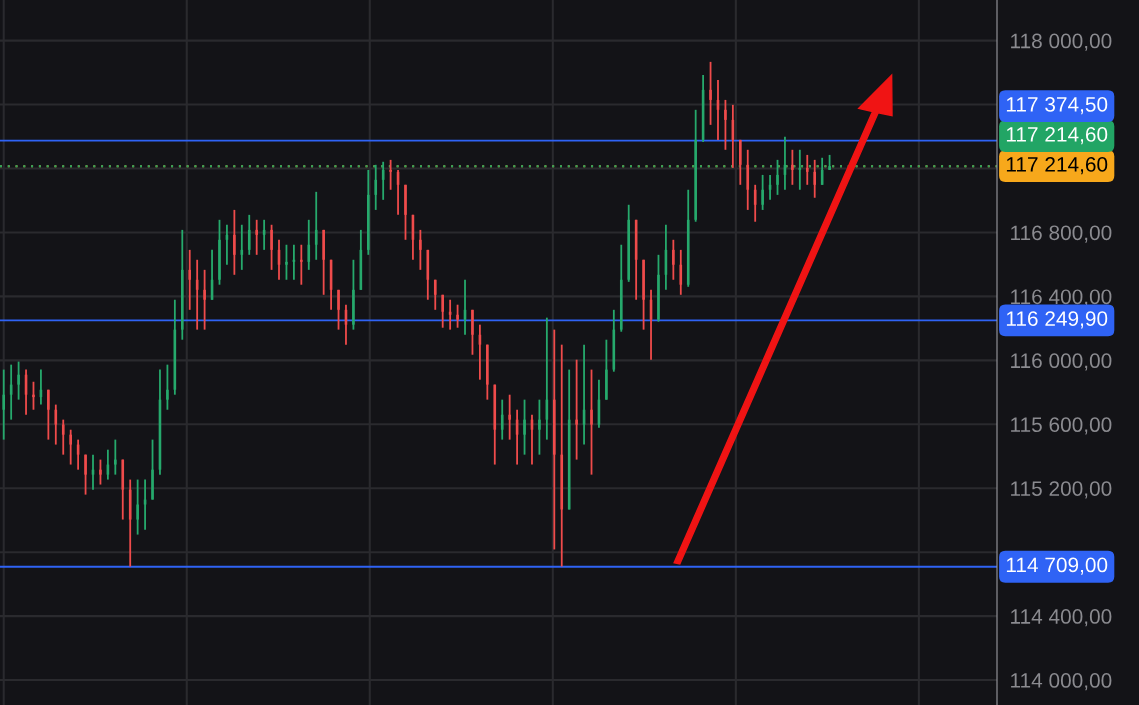  I want to click on y-tick-label: 114 000,00, so click(1061, 682).